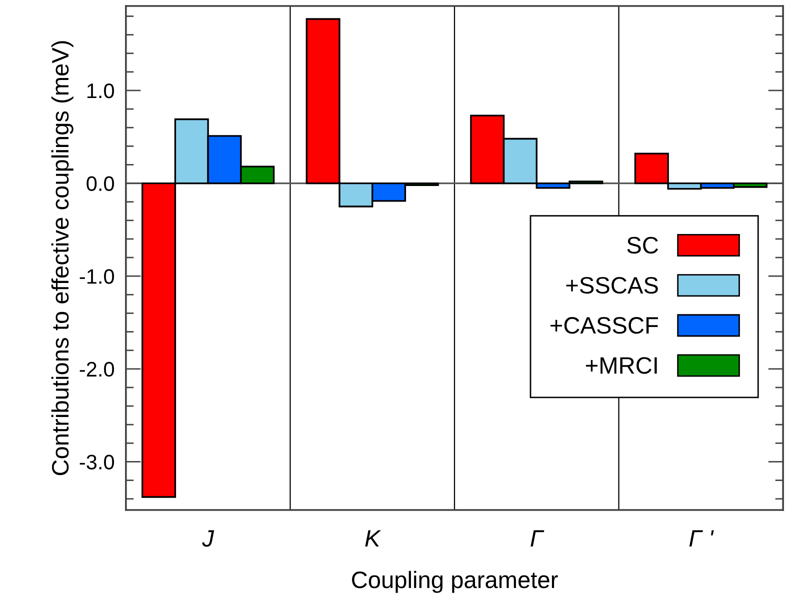 This screenshot has height=600, width=787. I want to click on y-tick-label: -1.0, so click(97, 276).